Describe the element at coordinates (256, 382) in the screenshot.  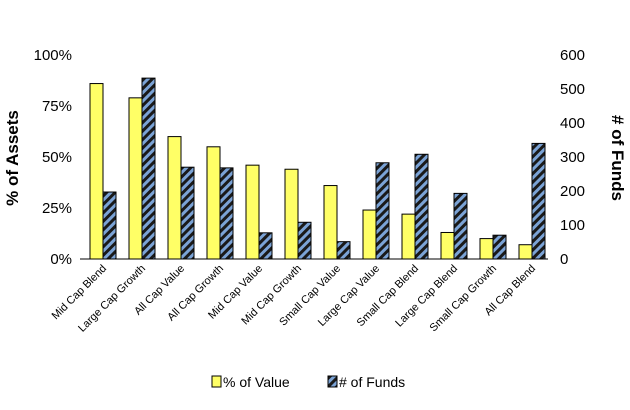
I see `legend-label: % of Value` at that location.